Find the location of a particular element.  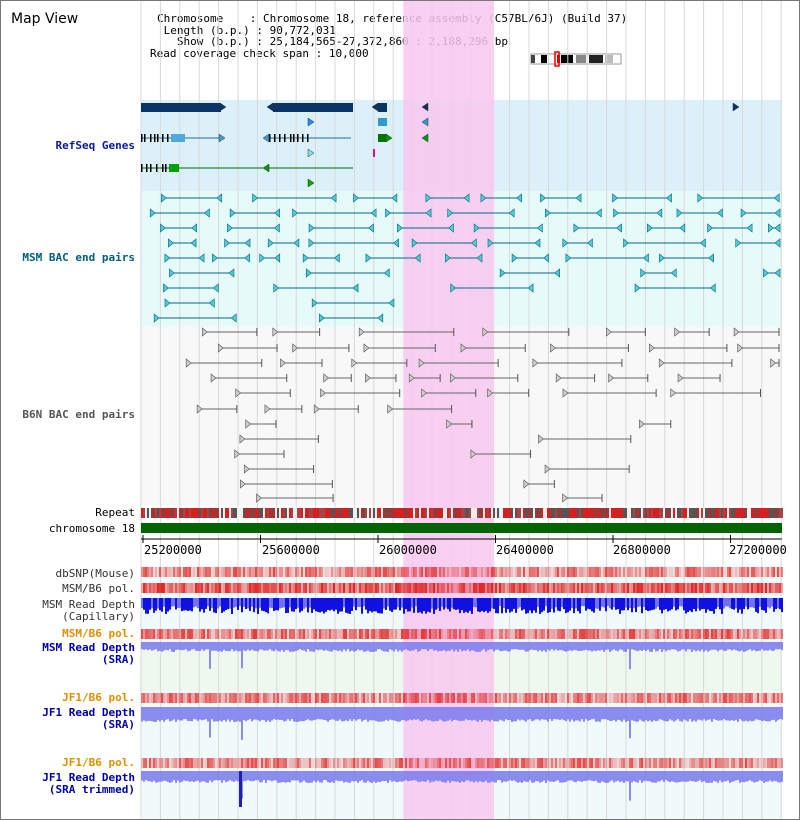

exon is located at coordinates (163, 138).